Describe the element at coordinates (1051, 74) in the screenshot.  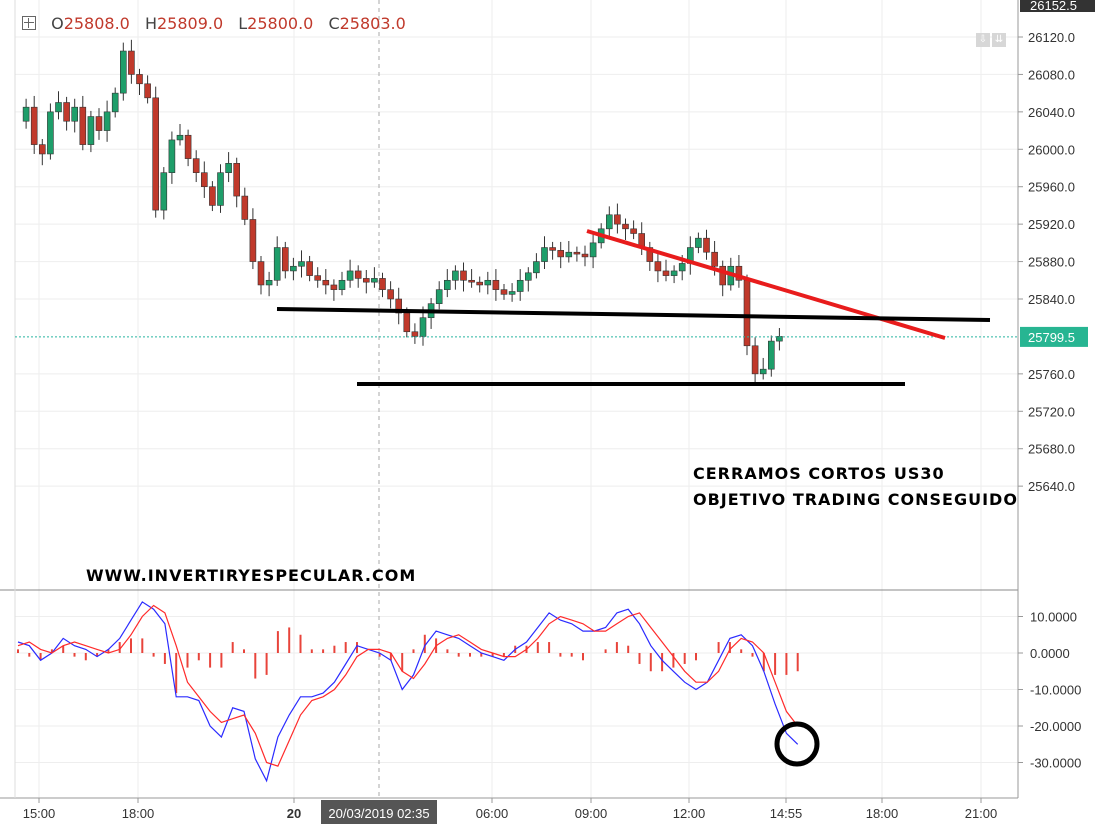
I see `price-tick-label: 26080.0` at that location.